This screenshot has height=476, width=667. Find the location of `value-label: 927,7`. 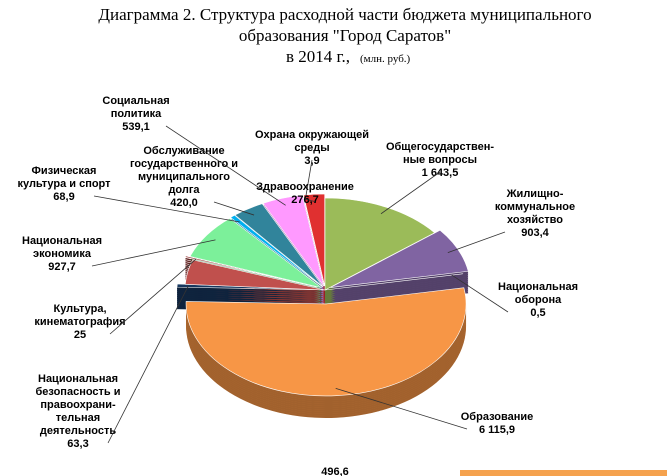

value-label: 927,7 is located at coordinates (62, 267).